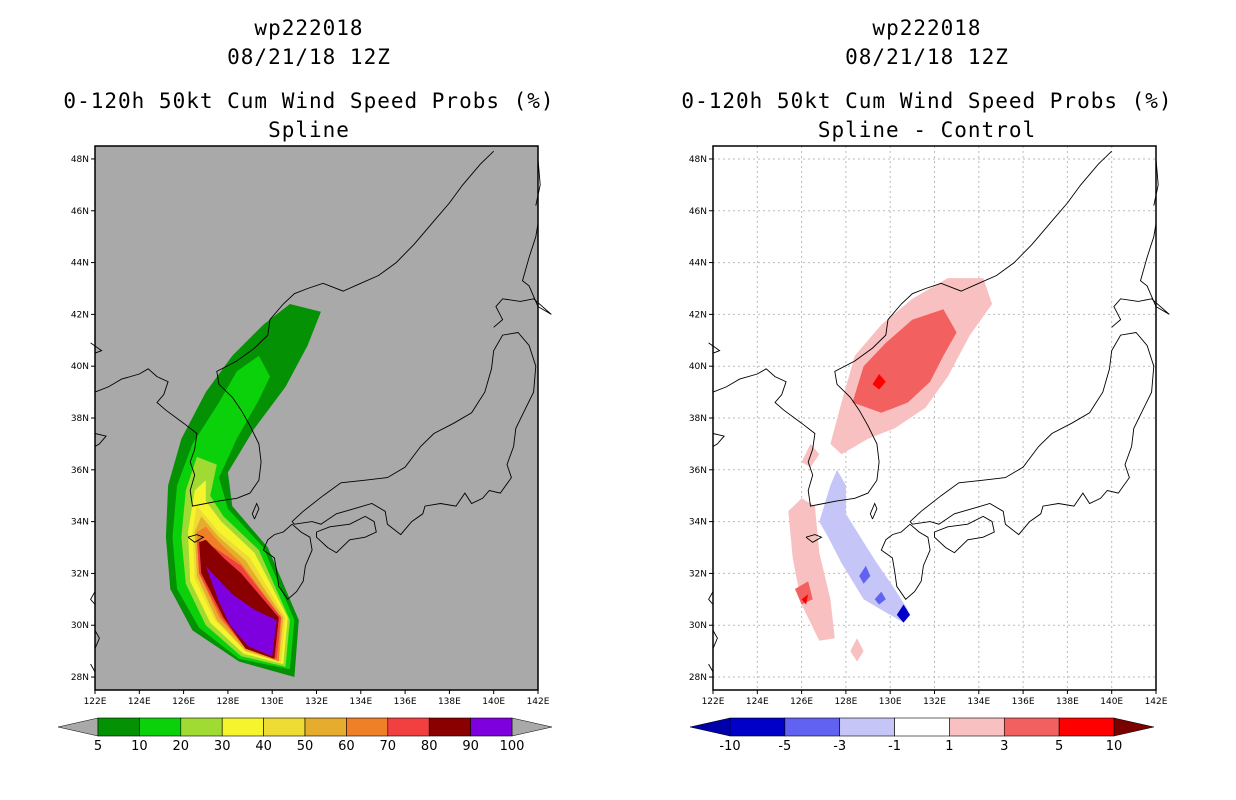  What do you see at coordinates (1114, 746) in the screenshot?
I see `colorbar-label: 10` at bounding box center [1114, 746].